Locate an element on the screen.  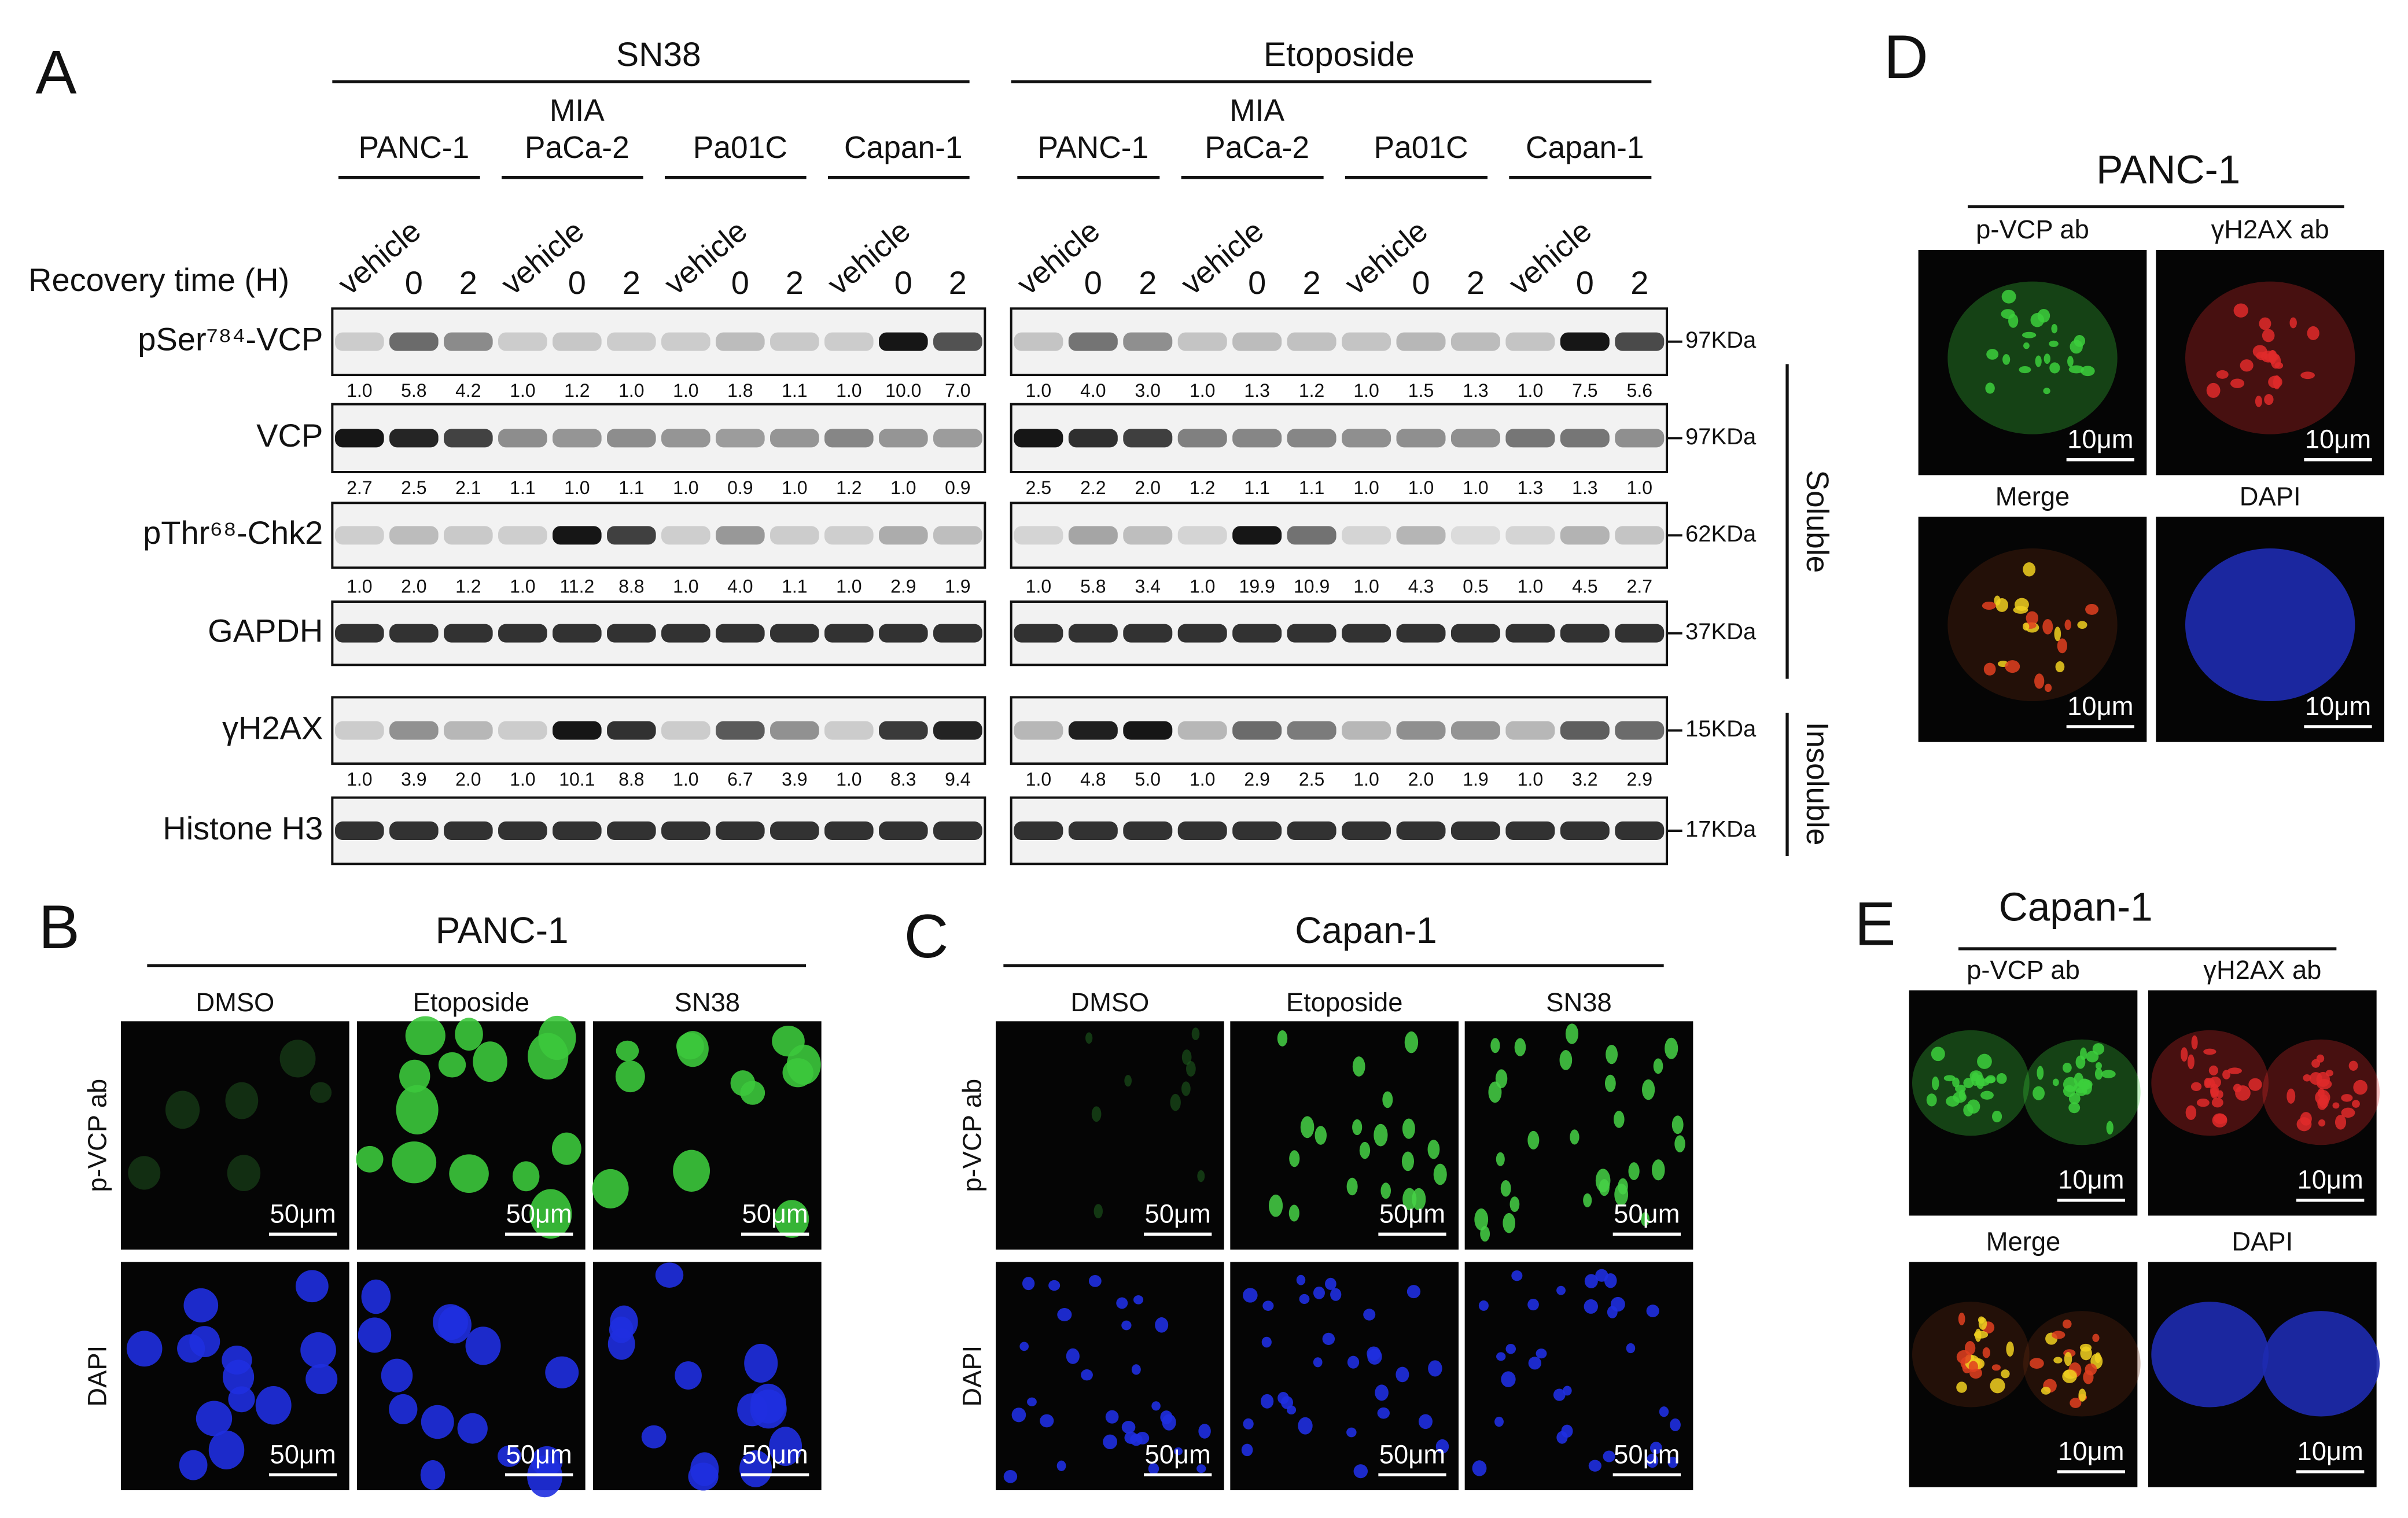
image-label: DAPI is located at coordinates (2270, 496).